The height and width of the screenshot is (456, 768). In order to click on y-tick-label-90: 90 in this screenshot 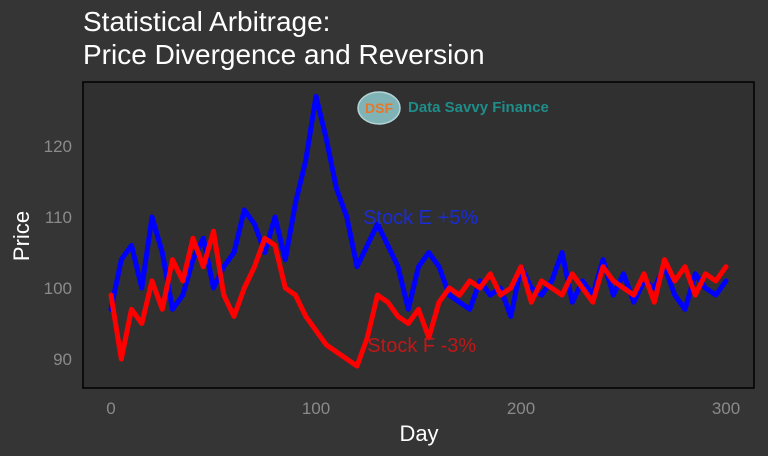, I will do `click(62, 359)`.